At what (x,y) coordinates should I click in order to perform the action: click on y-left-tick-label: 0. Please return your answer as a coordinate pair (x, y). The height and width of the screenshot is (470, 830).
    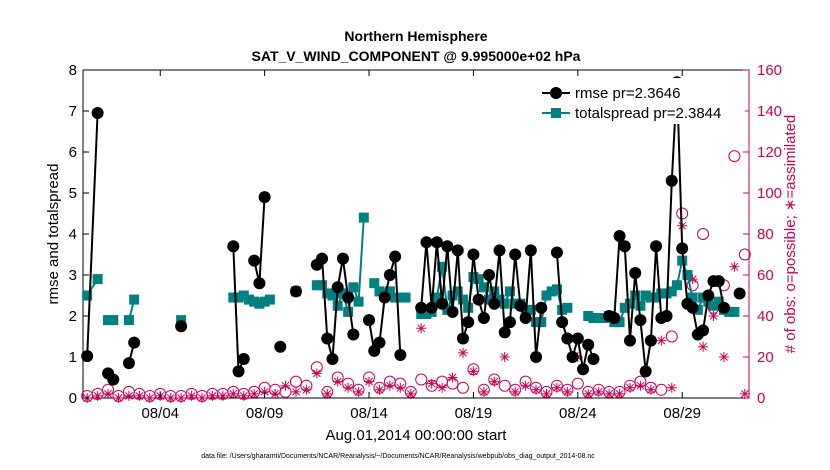
    Looking at the image, I should click on (73, 398).